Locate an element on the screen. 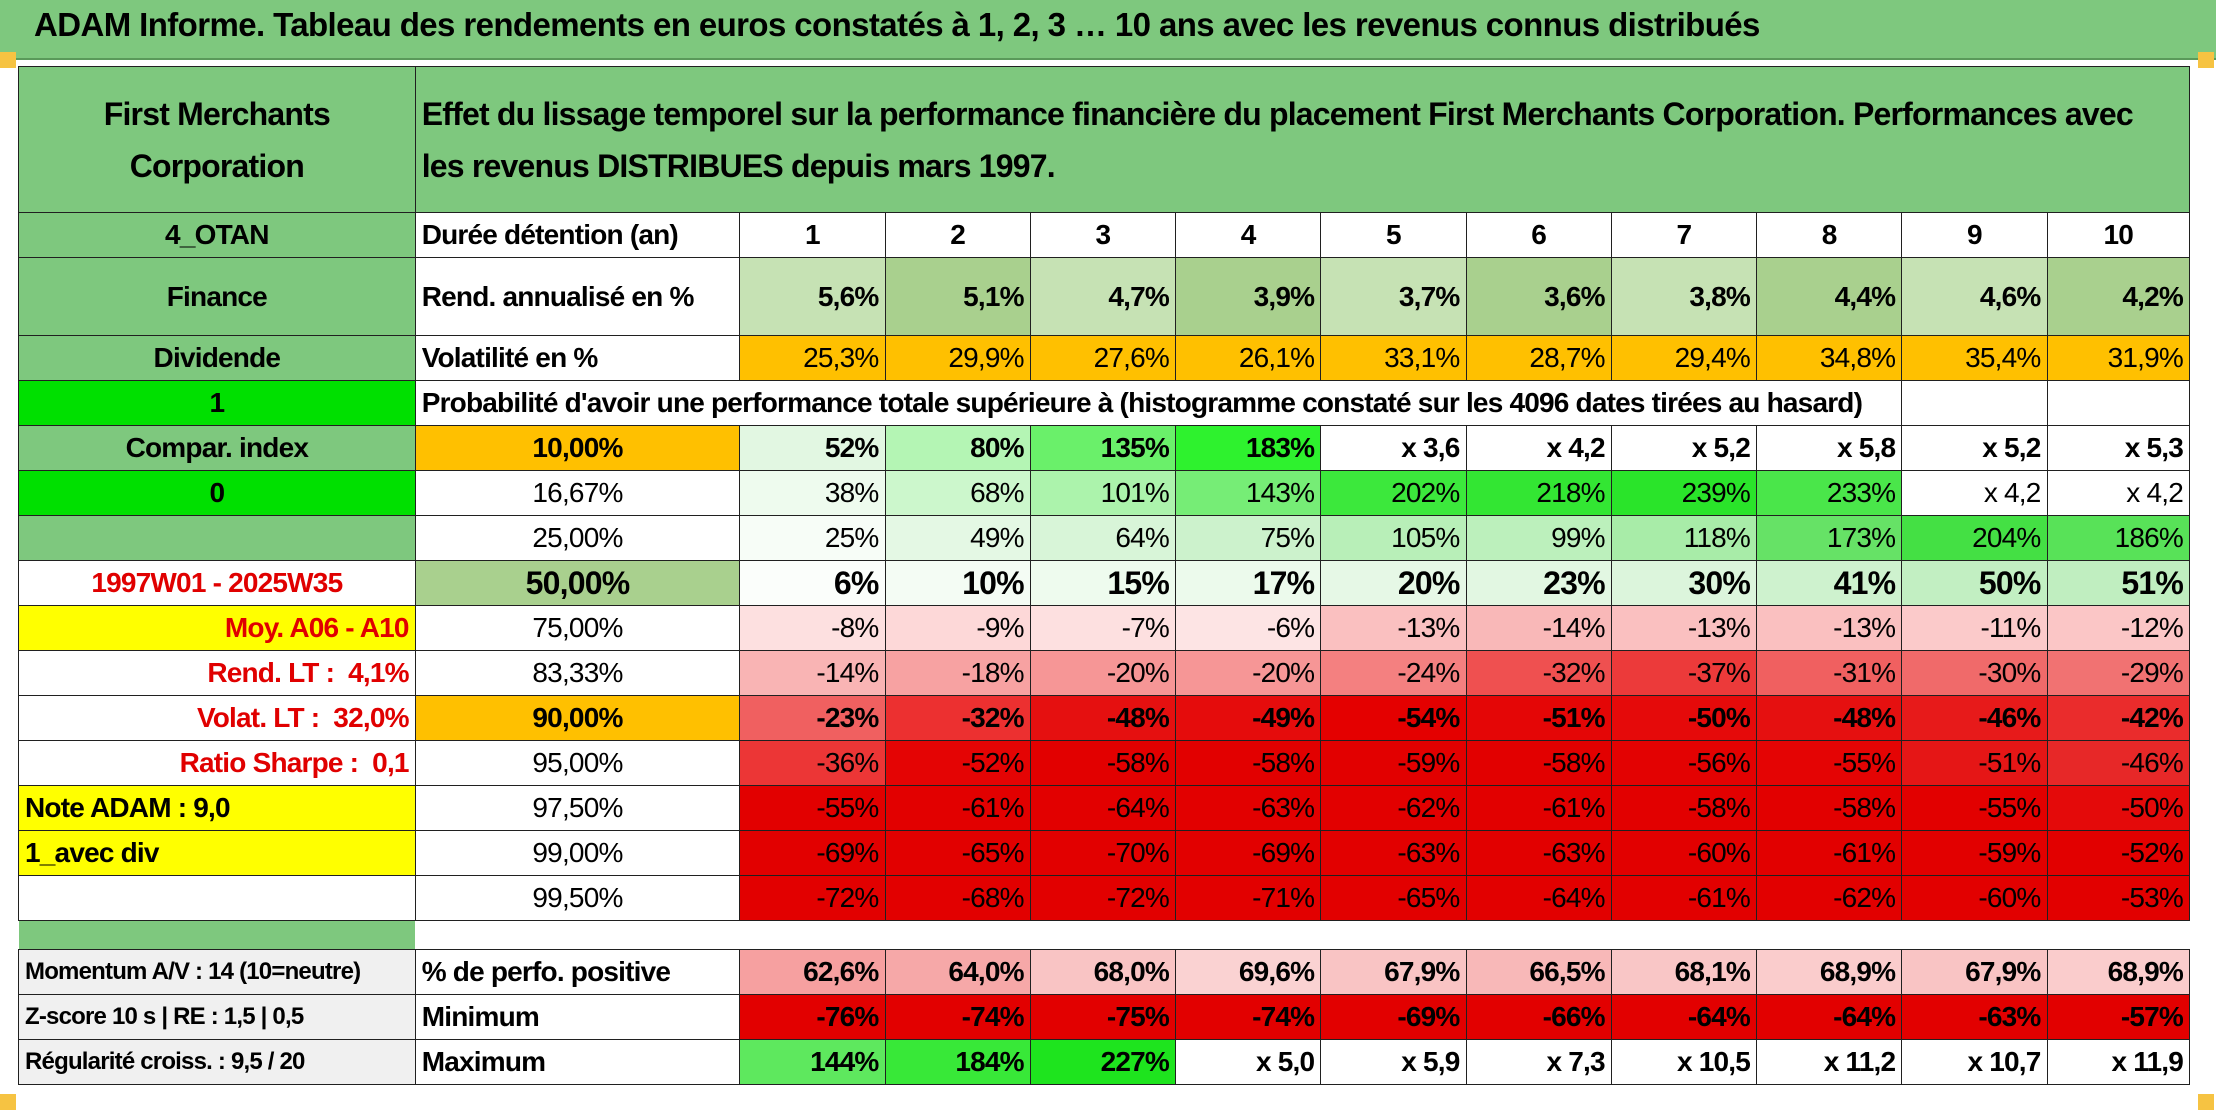 This screenshot has width=2216, height=1110. volat-lt-value: 32,0% is located at coordinates (371, 717).